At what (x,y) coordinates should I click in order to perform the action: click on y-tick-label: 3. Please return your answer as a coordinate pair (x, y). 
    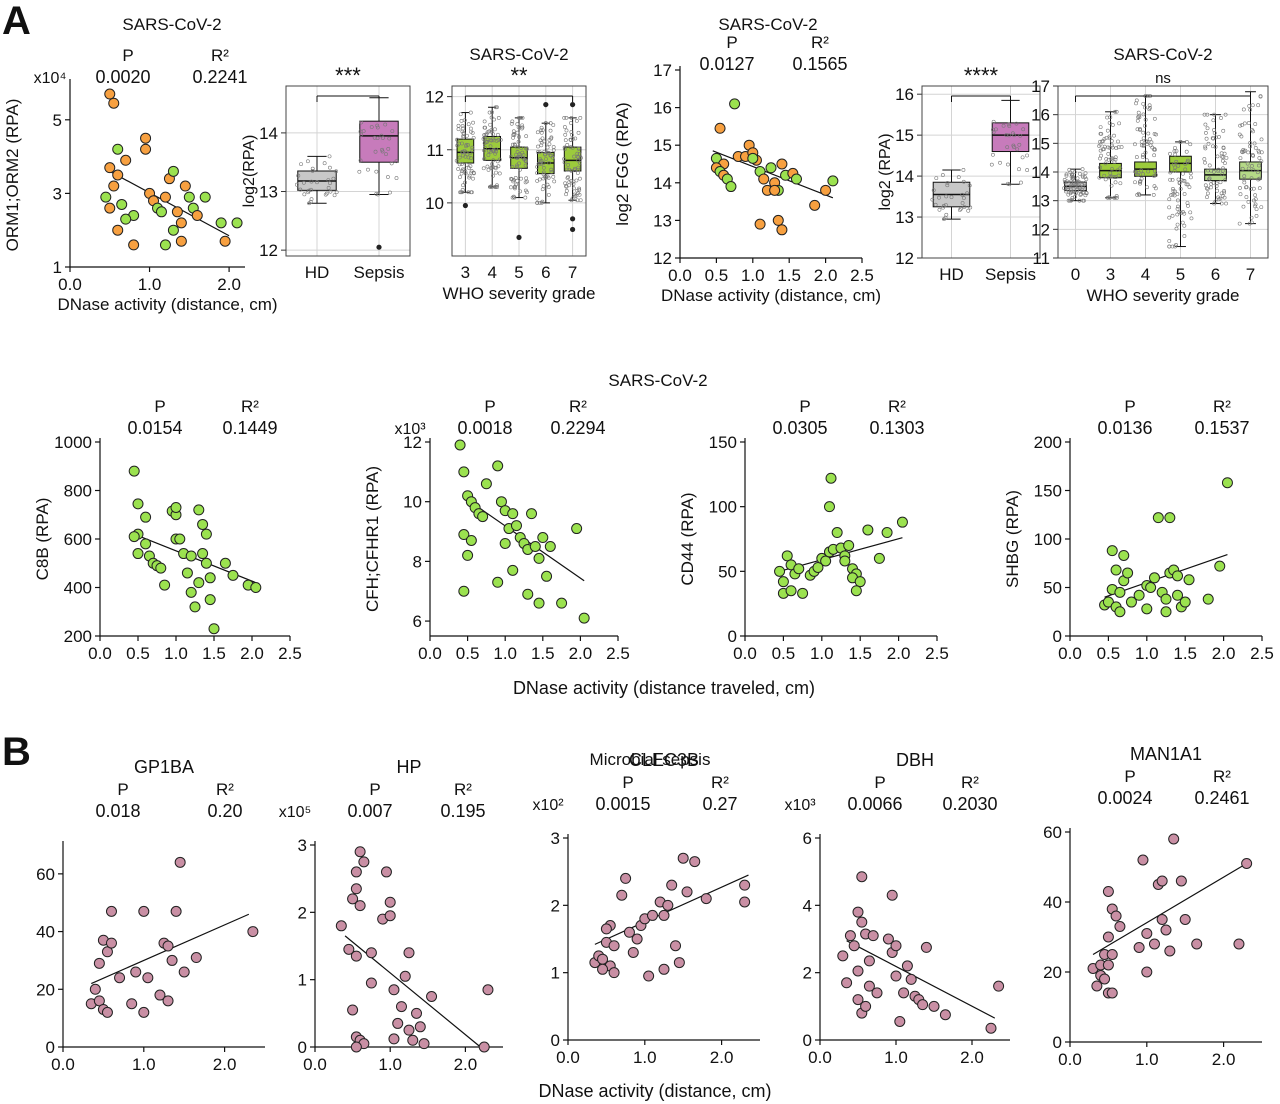
    Looking at the image, I should click on (57, 193).